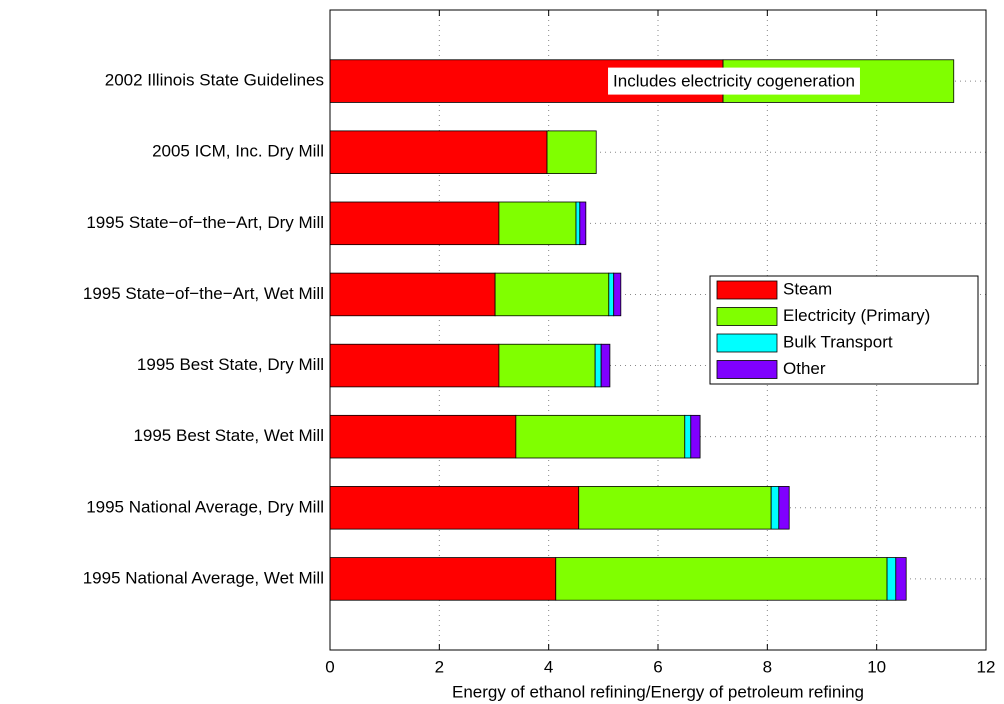 The width and height of the screenshot is (1004, 704). What do you see at coordinates (548, 666) in the screenshot?
I see `x-tick-label: 4` at bounding box center [548, 666].